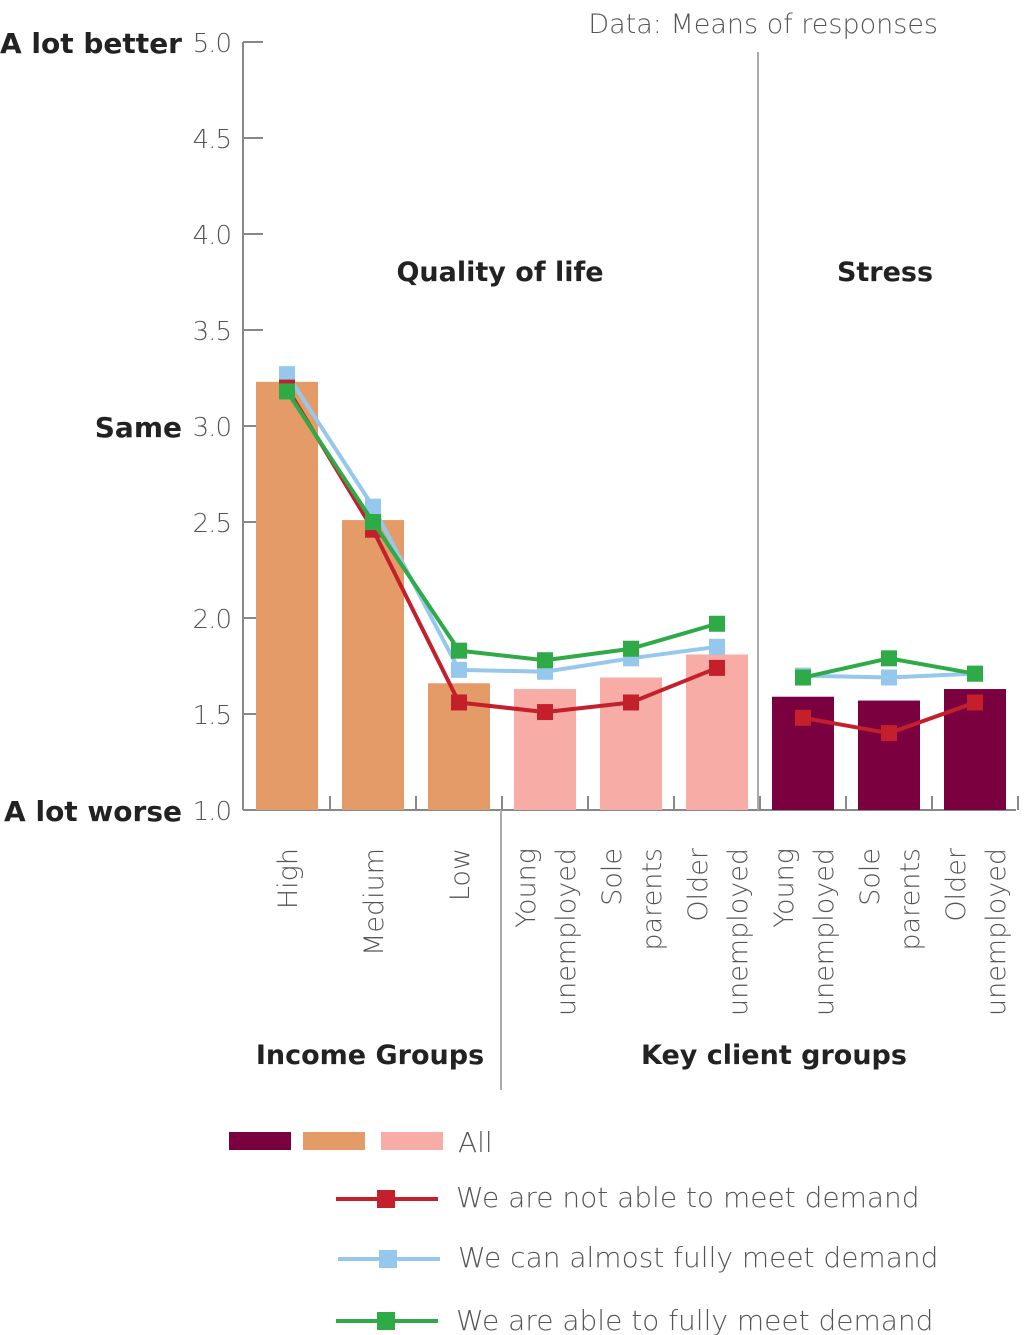  I want to click on panel-title-stress: Stress, so click(885, 272).